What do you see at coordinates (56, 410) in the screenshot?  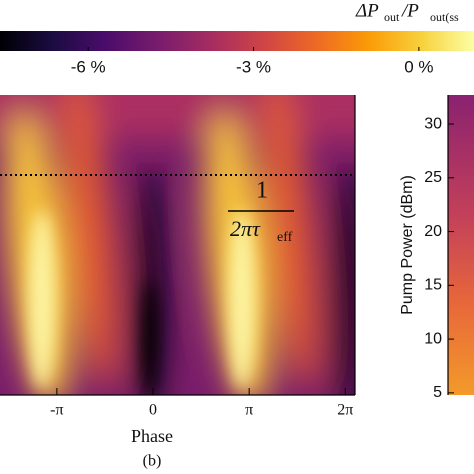 I see `x-tick-label: -π` at bounding box center [56, 410].